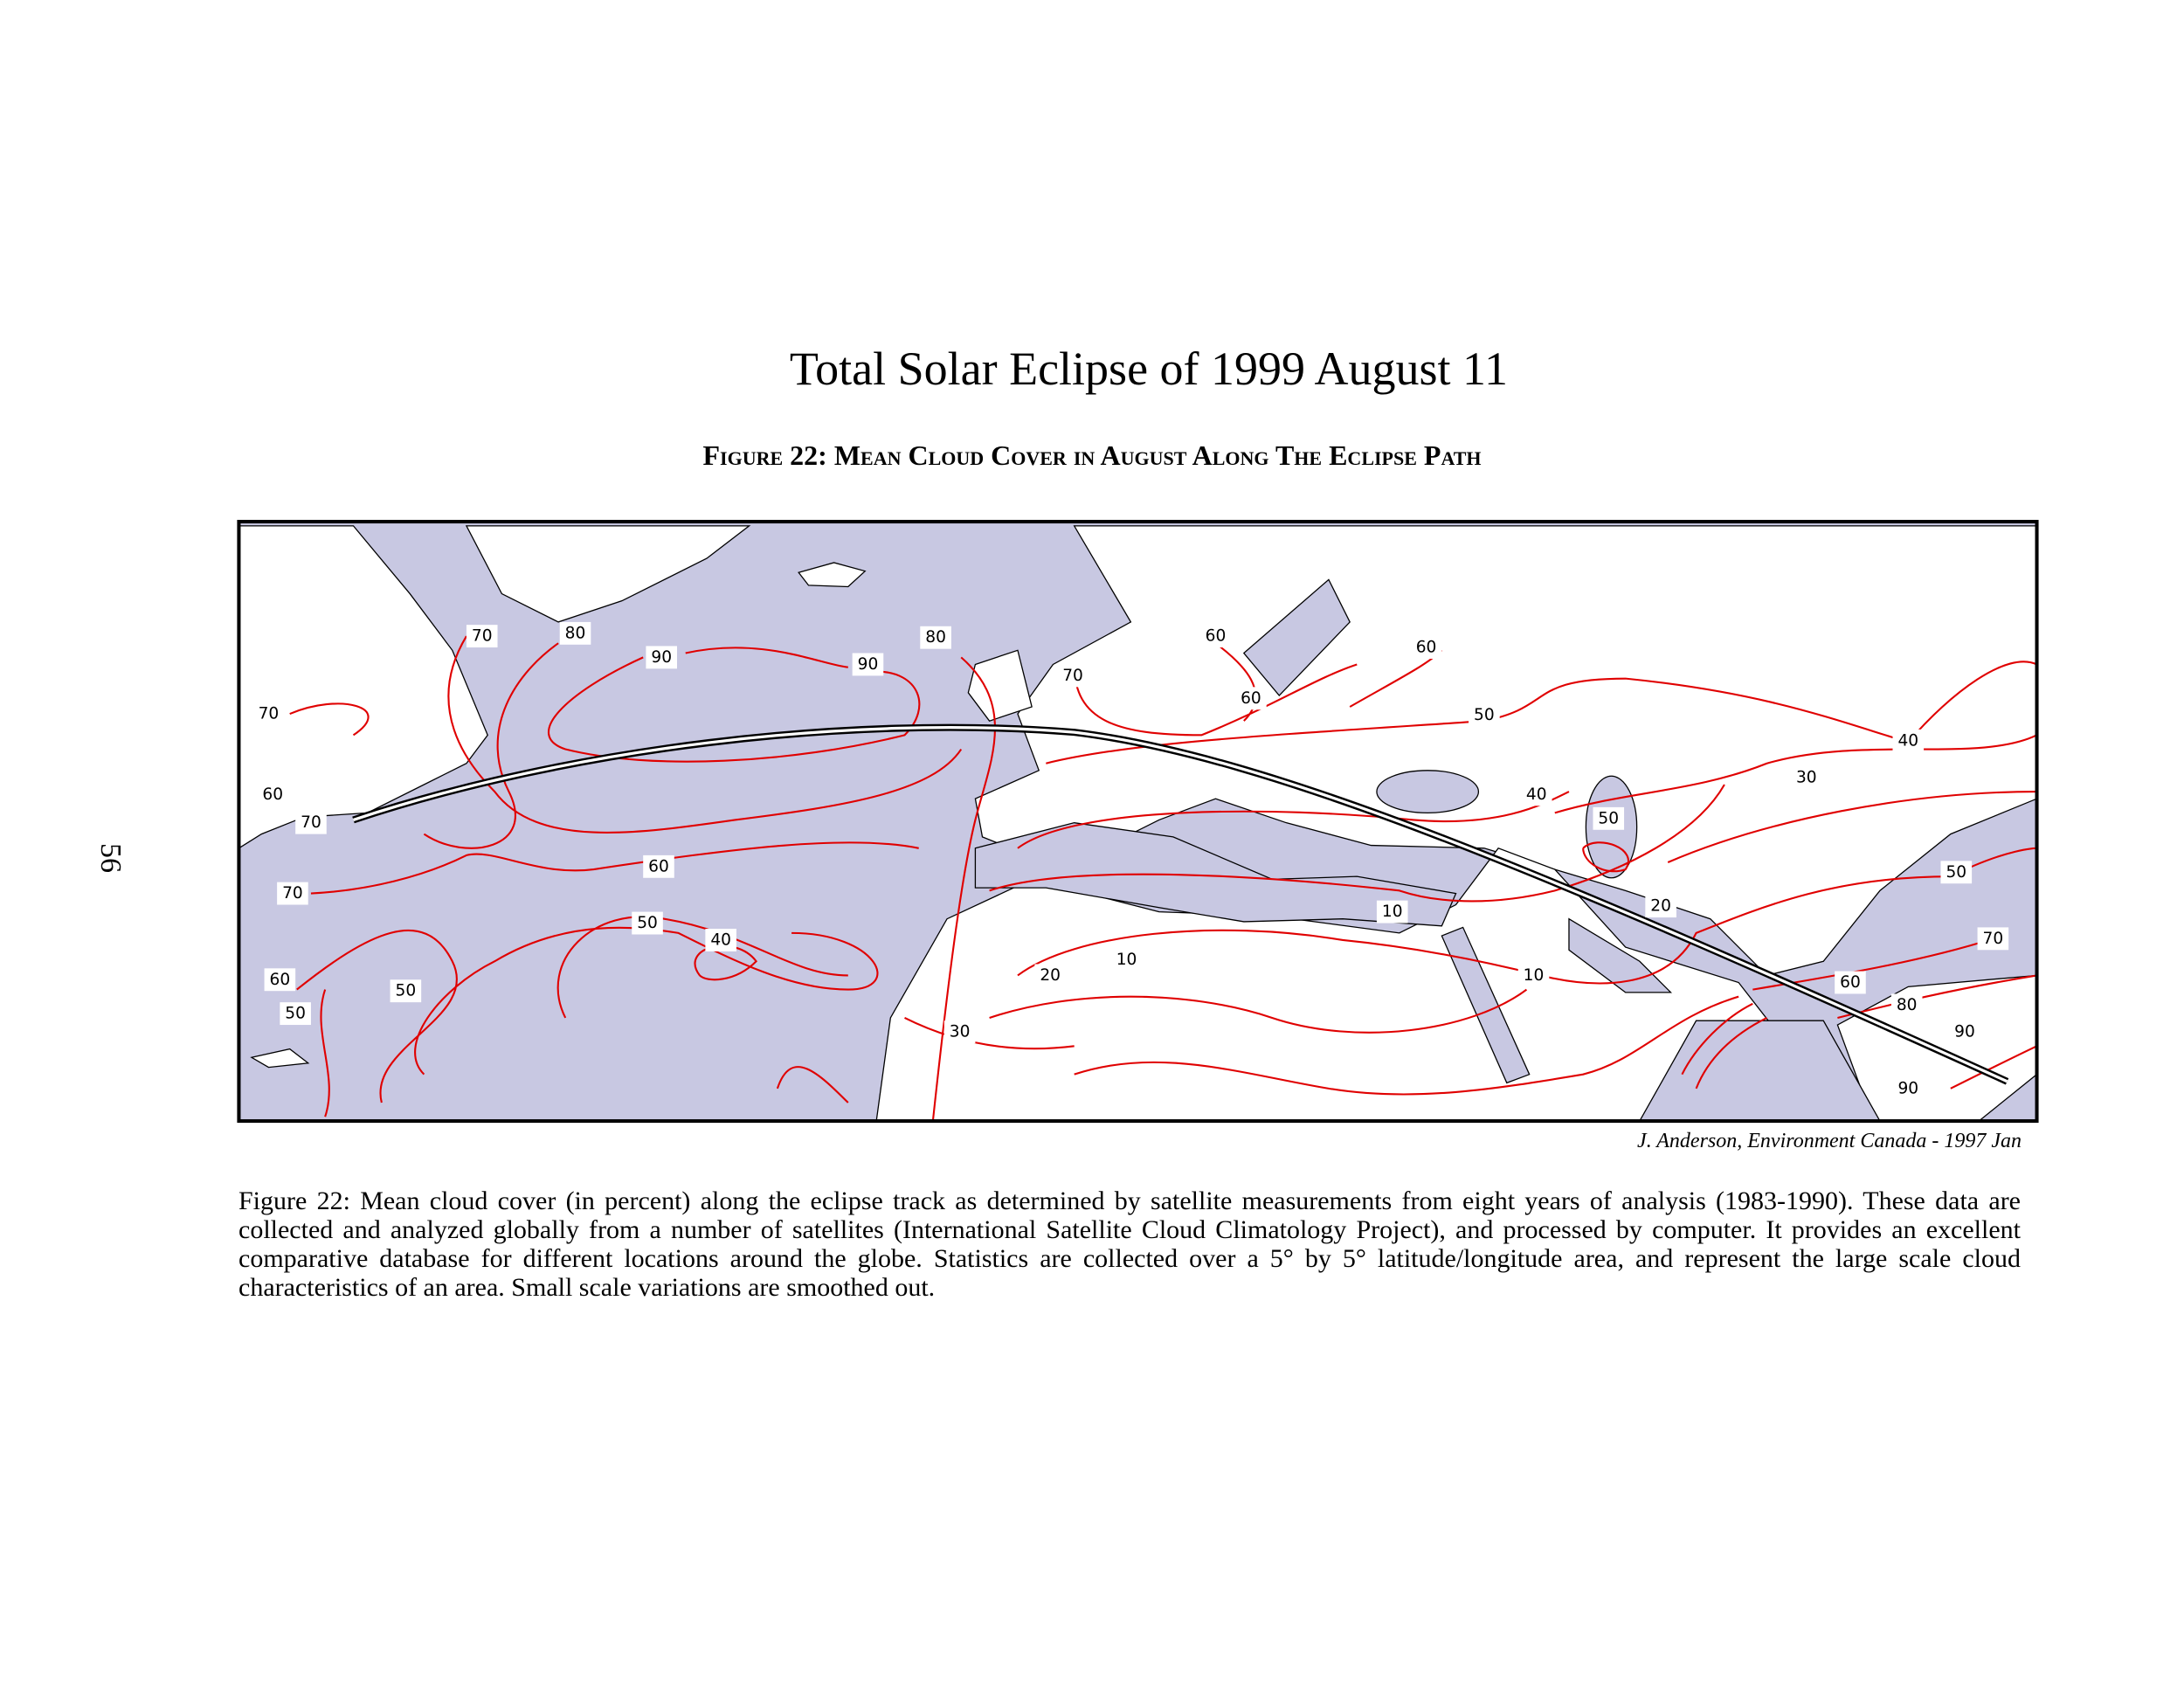 The width and height of the screenshot is (2184, 1688). I want to click on title: Total Solar Eclipse of 1999 August 11, so click(1149, 368).